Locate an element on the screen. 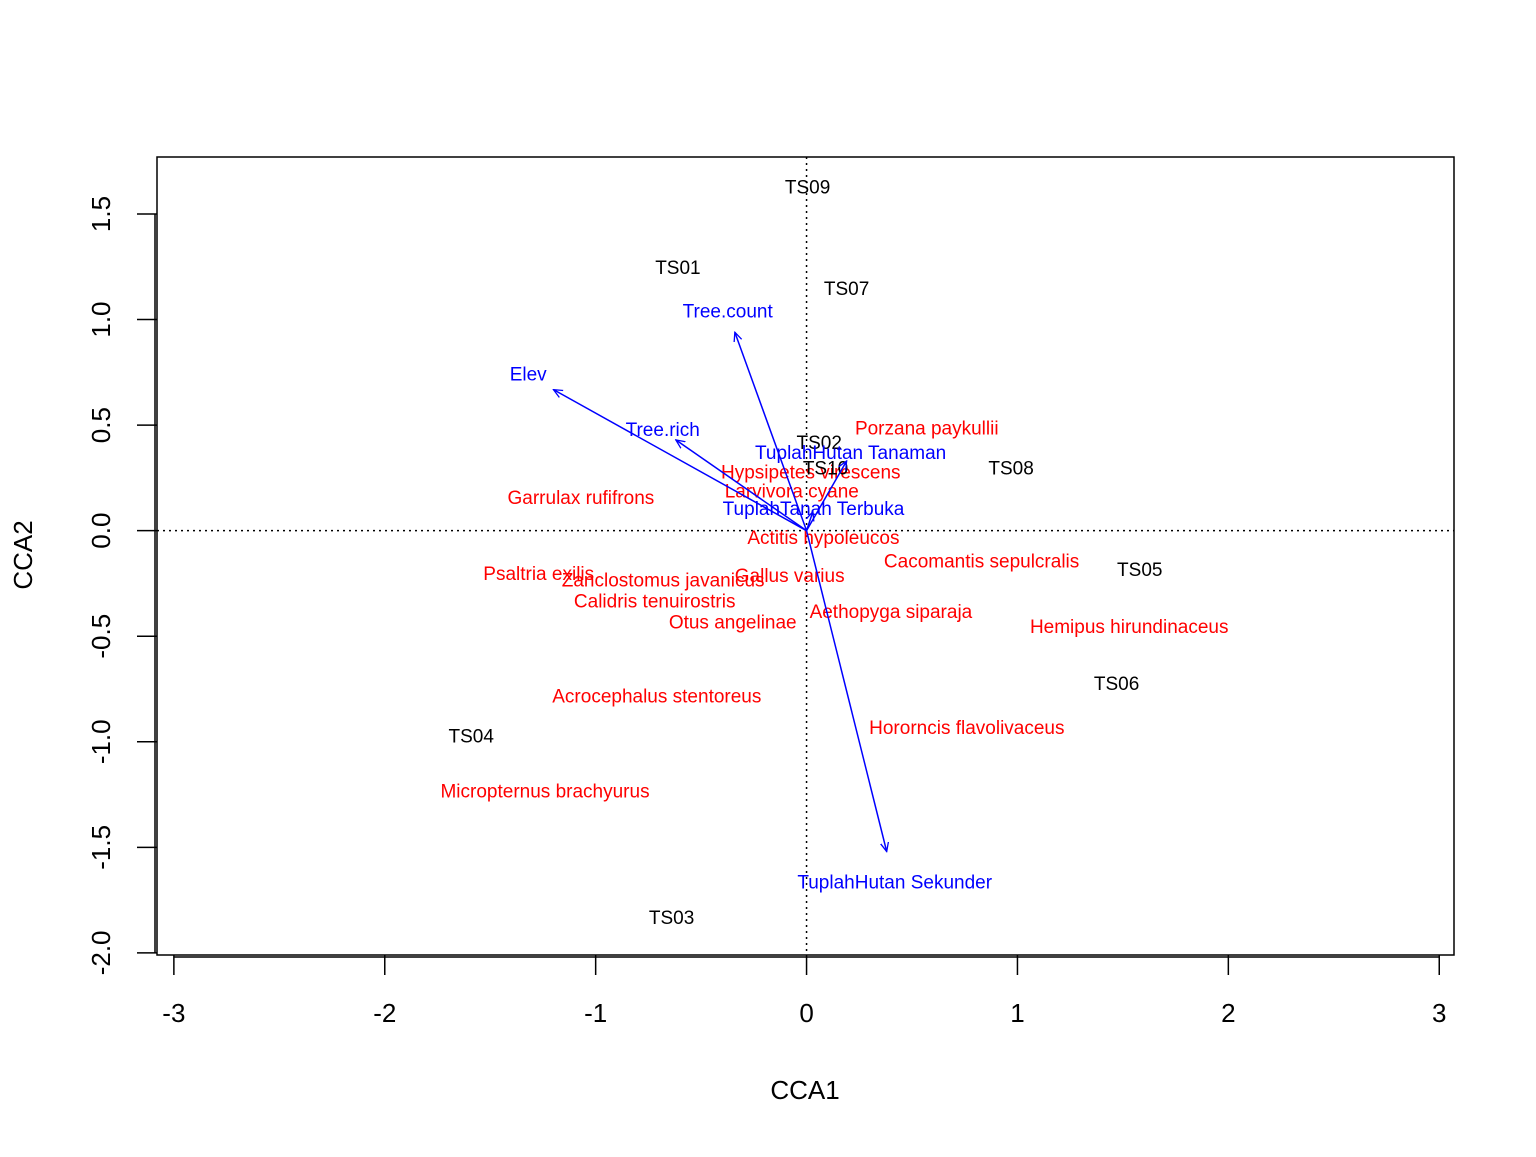 This screenshot has height=1157, width=1536. point-label: Cacomantis sepulcralis is located at coordinates (981, 561).